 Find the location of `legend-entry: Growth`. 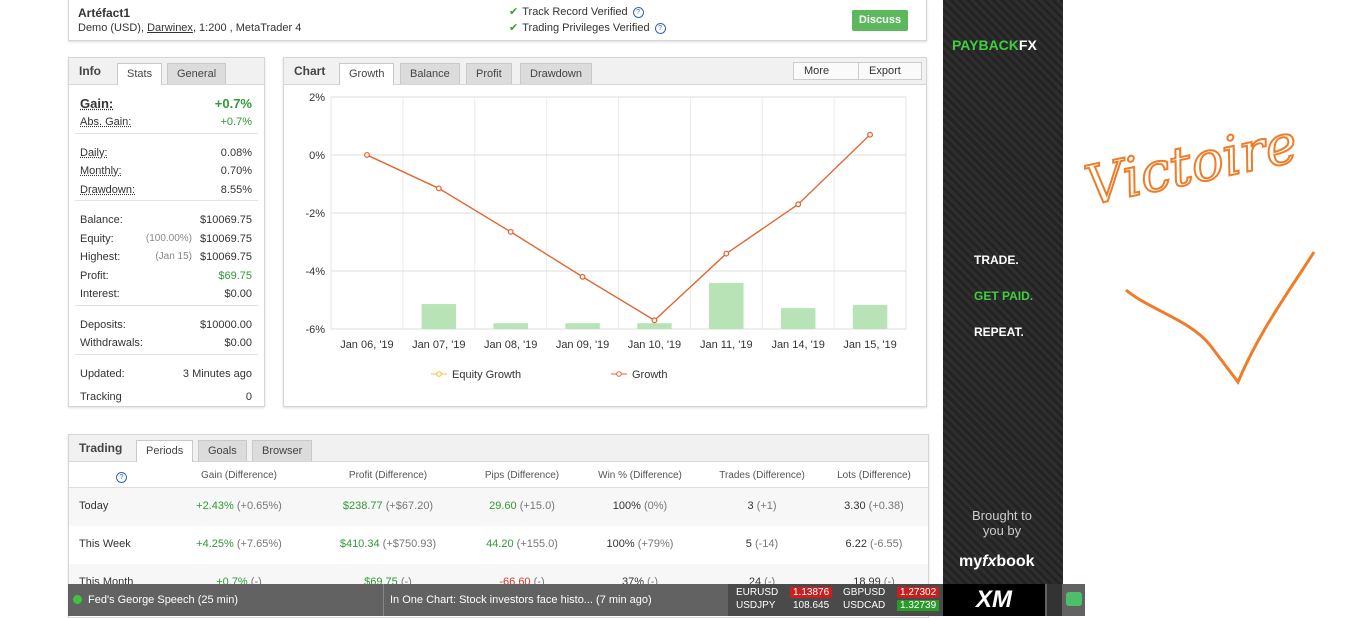

legend-entry: Growth is located at coordinates (649, 375).